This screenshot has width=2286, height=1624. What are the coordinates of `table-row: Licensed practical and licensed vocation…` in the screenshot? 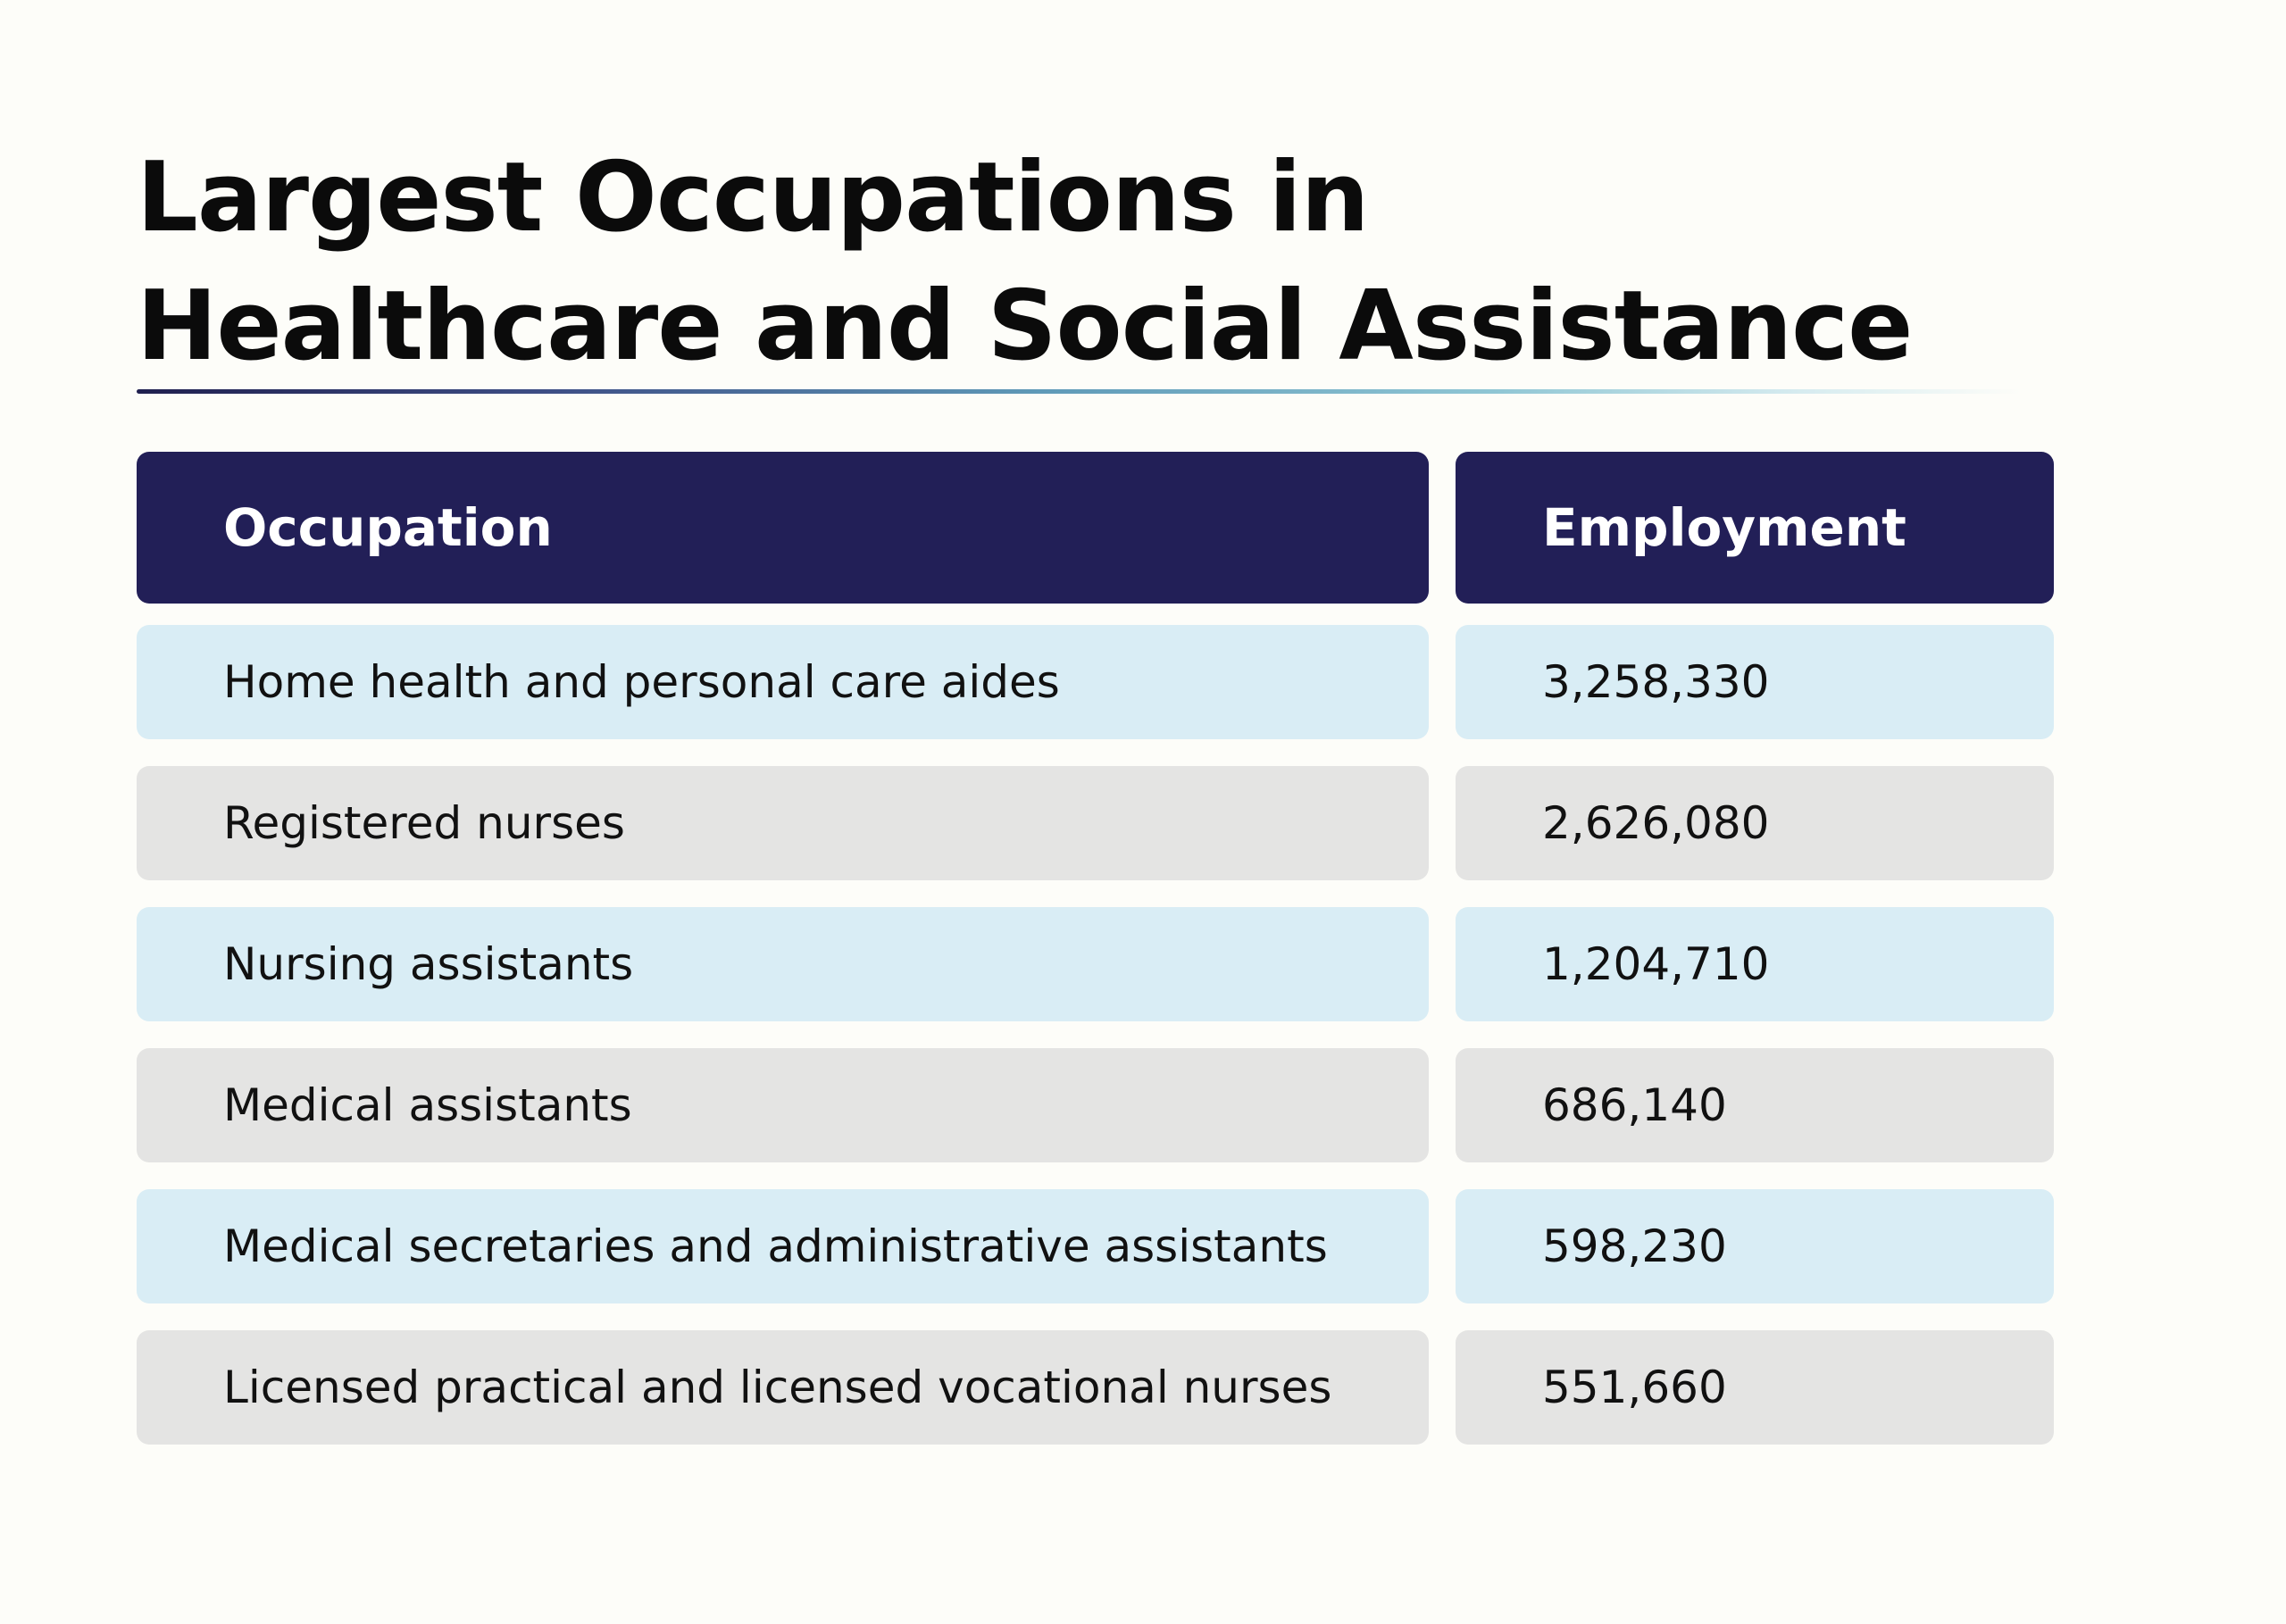 It's located at (1095, 1387).